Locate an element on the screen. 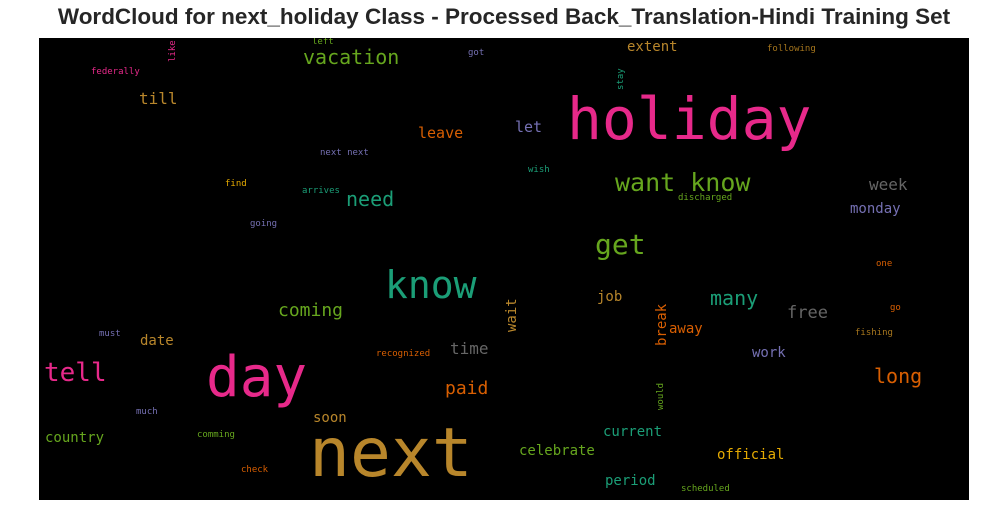 This screenshot has height=511, width=1008. word-tell: tell is located at coordinates (75, 373).